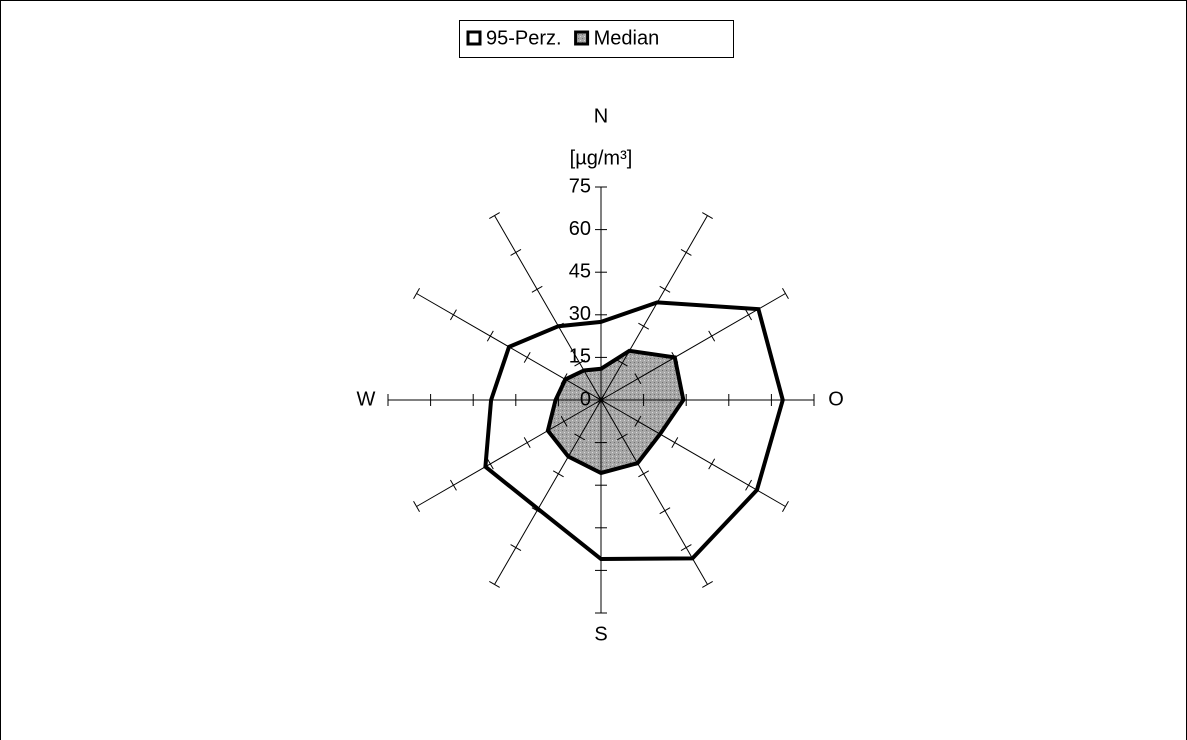 The image size is (1187, 740). I want to click on legend-label: Median, so click(627, 38).